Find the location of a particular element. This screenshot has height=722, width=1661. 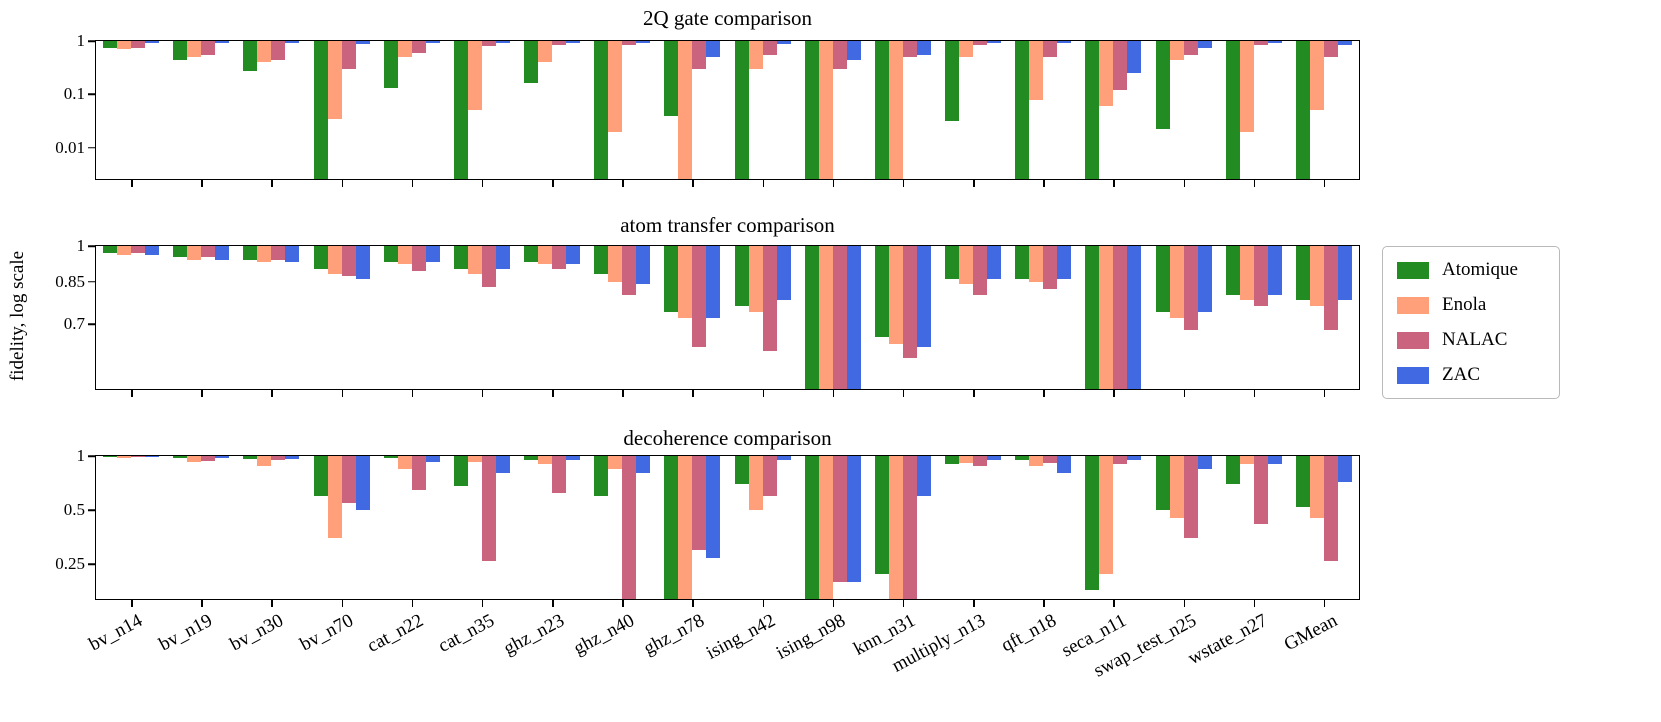

bar-nalac-GMean is located at coordinates (1330, 288).